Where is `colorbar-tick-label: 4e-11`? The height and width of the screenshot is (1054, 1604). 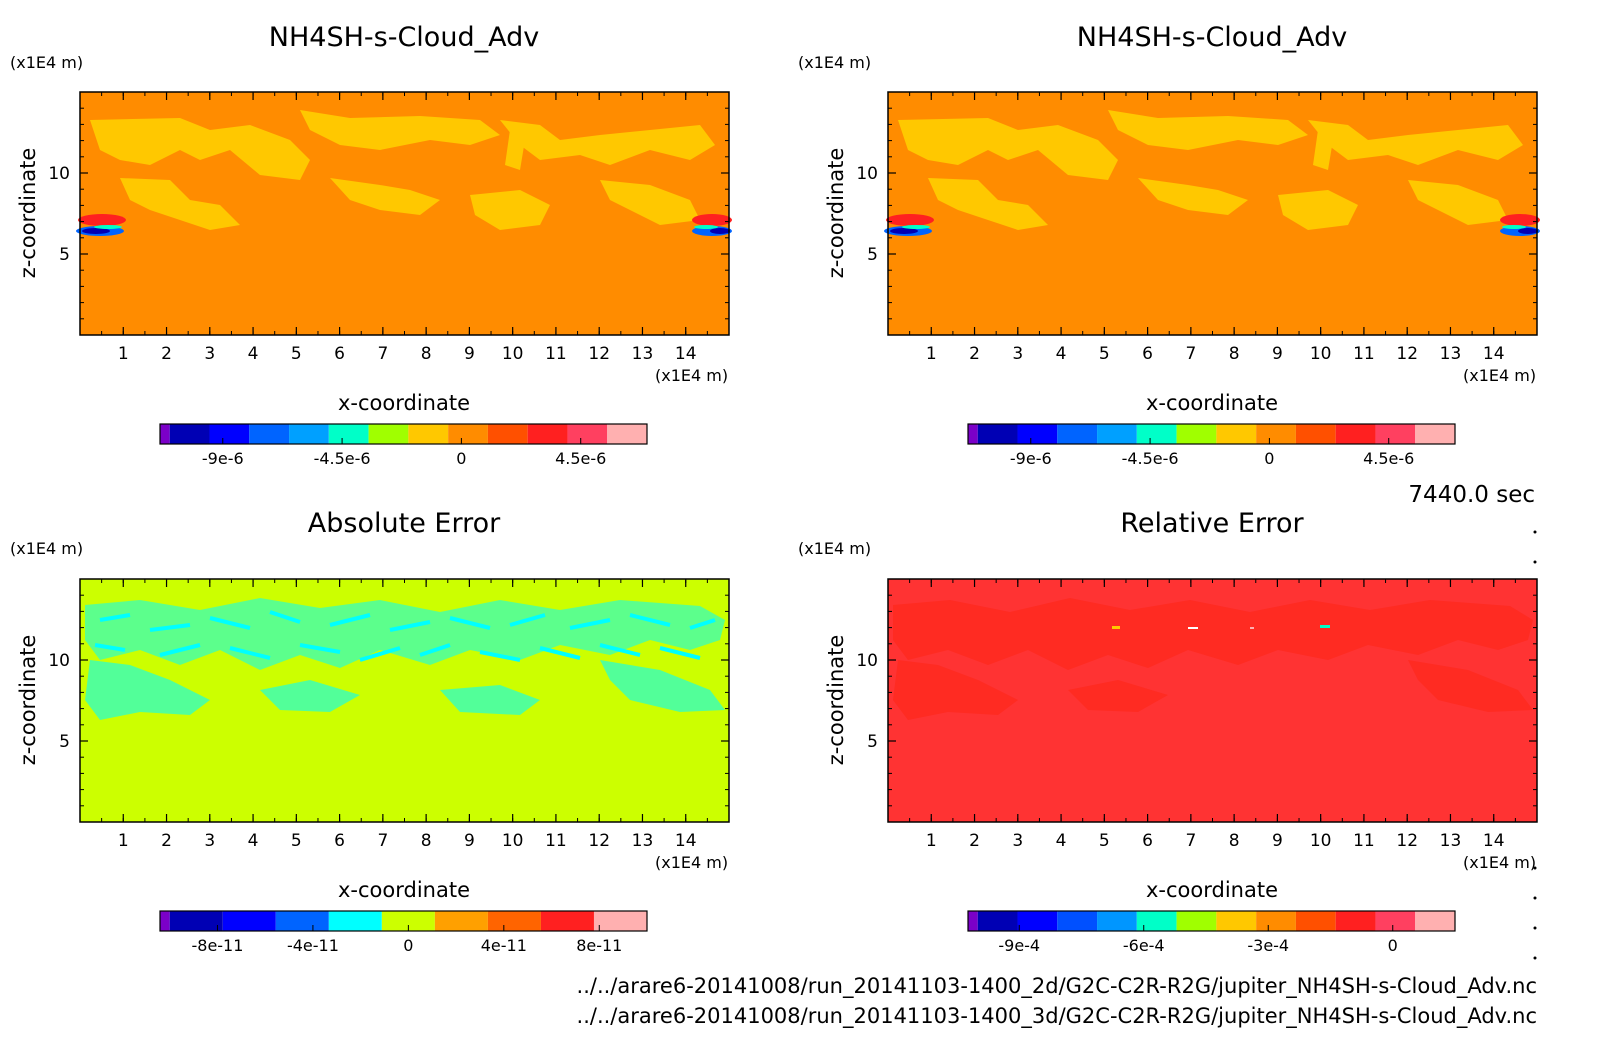
colorbar-tick-label: 4e-11 is located at coordinates (504, 945).